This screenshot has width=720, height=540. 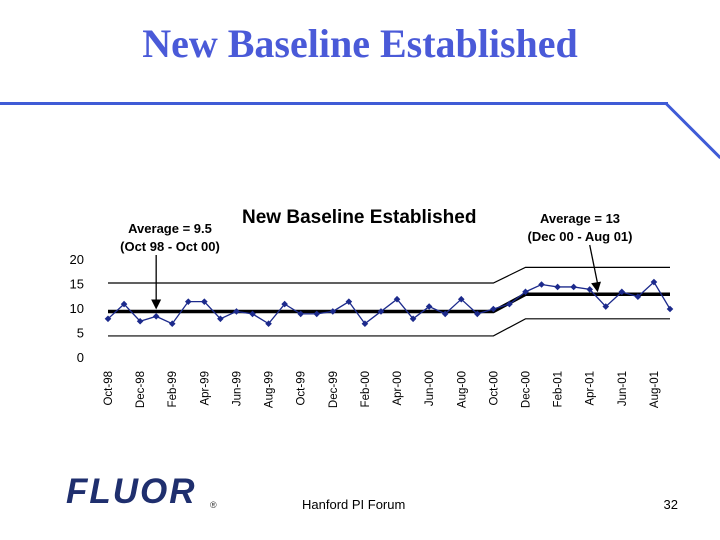 What do you see at coordinates (173, 389) in the screenshot?
I see `x-tick-label: Feb-99` at bounding box center [173, 389].